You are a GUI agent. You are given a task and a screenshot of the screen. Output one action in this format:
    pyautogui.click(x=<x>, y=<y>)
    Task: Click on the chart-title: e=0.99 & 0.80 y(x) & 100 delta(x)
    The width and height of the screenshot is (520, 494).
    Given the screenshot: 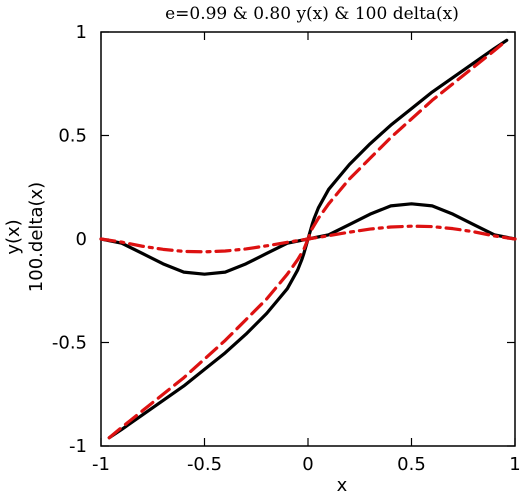 What is the action you would take?
    pyautogui.click(x=312, y=14)
    